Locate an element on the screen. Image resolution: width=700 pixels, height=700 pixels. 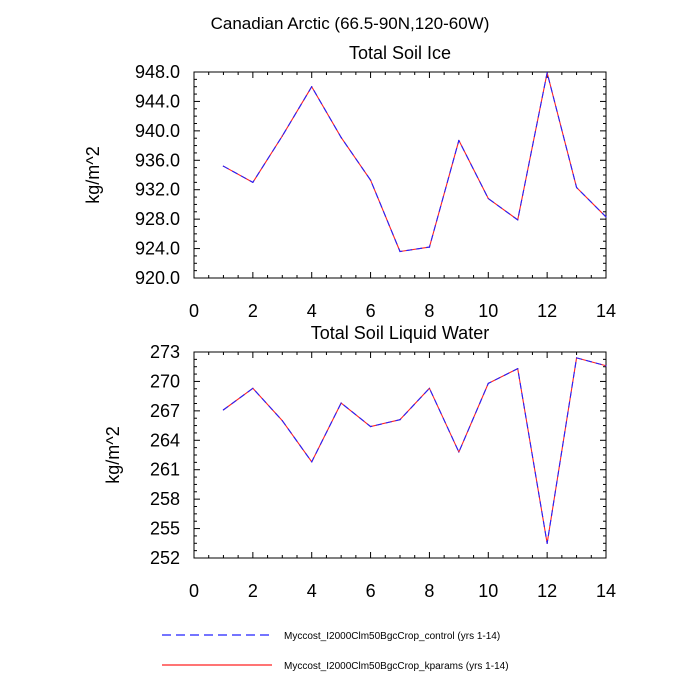
y-tick-label: 940.0 is located at coordinates (157, 131).